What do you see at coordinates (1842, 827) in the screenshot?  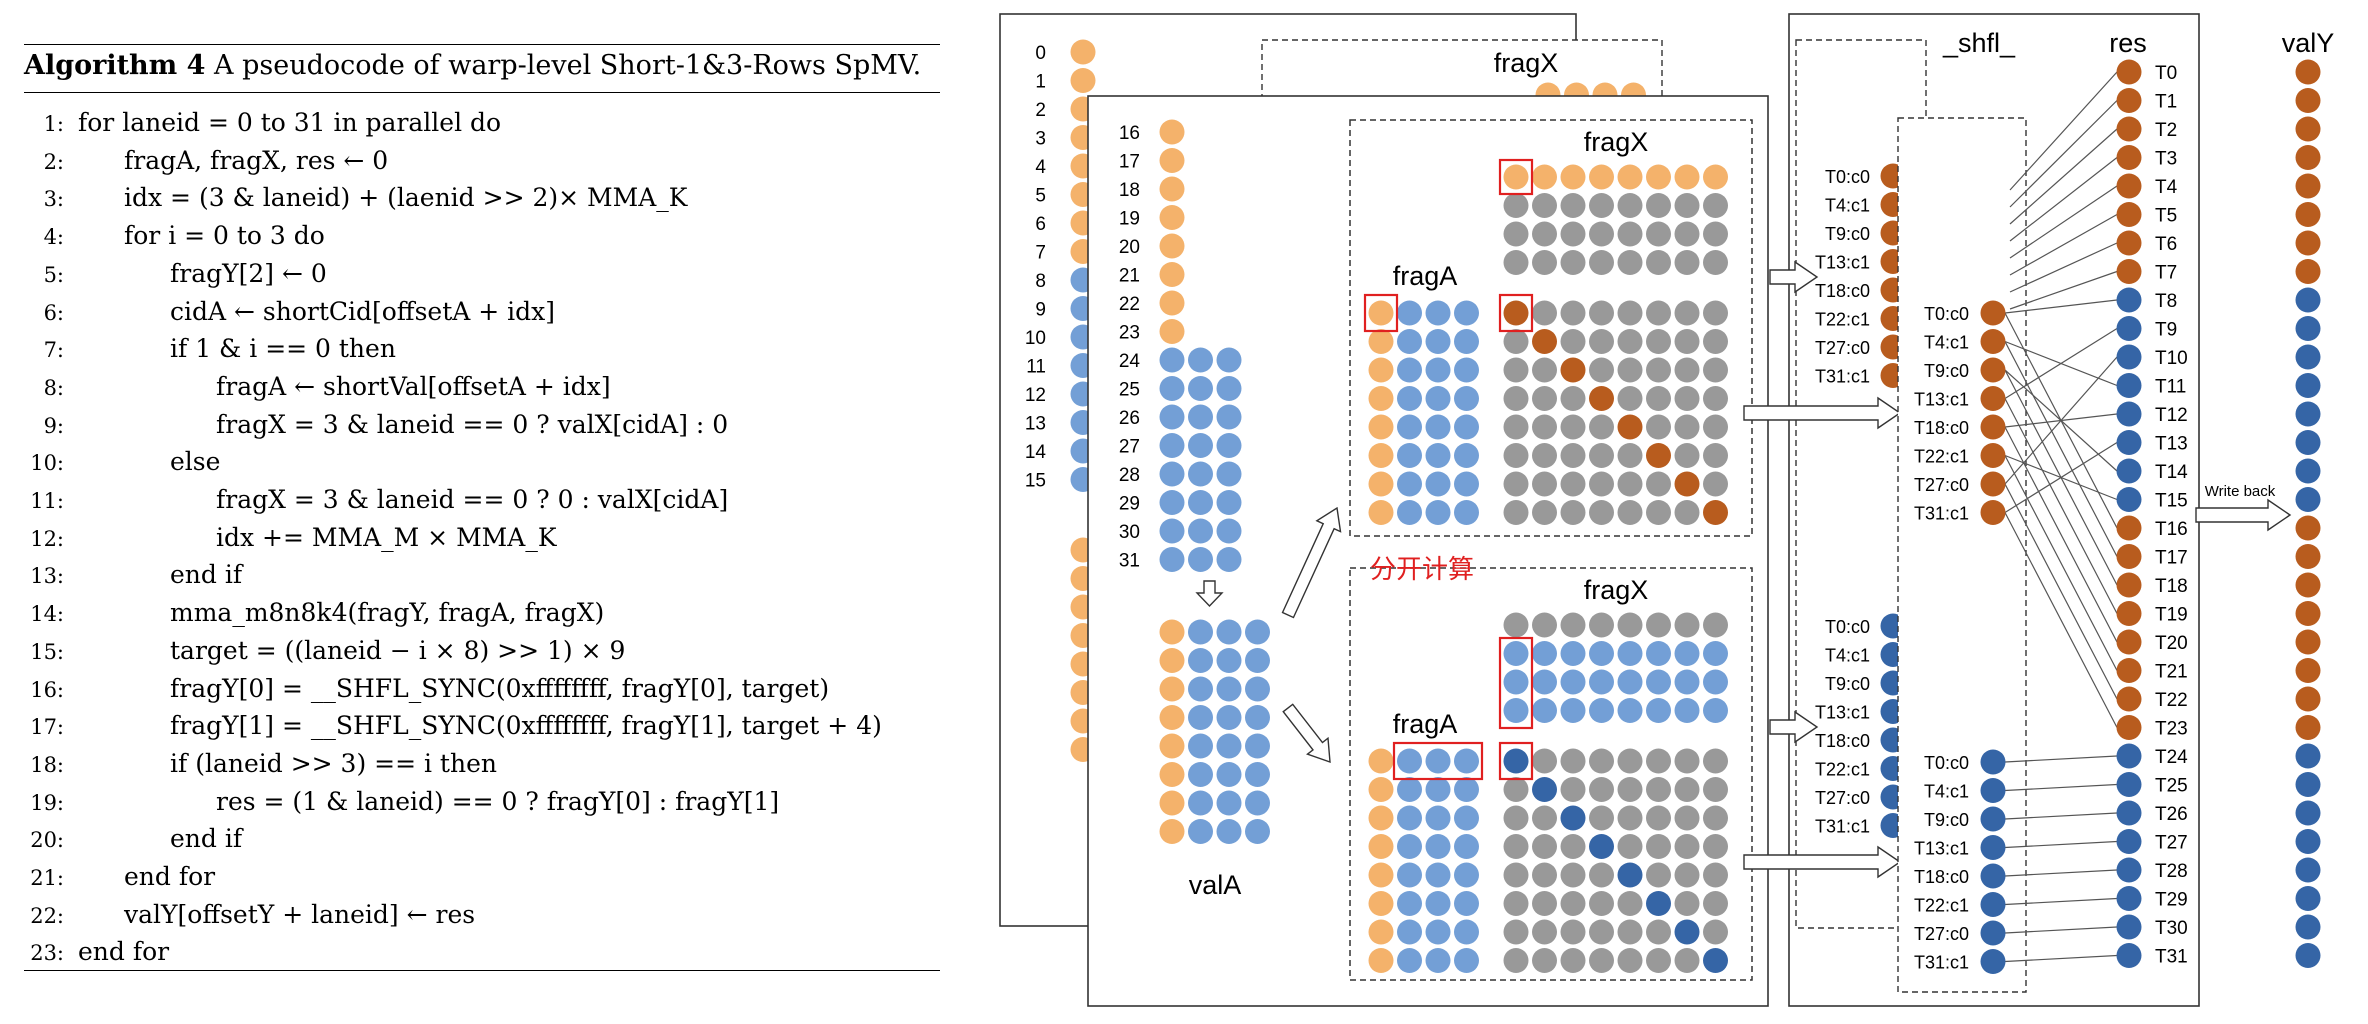 I see `tc-label-back: T31:c1` at bounding box center [1842, 827].